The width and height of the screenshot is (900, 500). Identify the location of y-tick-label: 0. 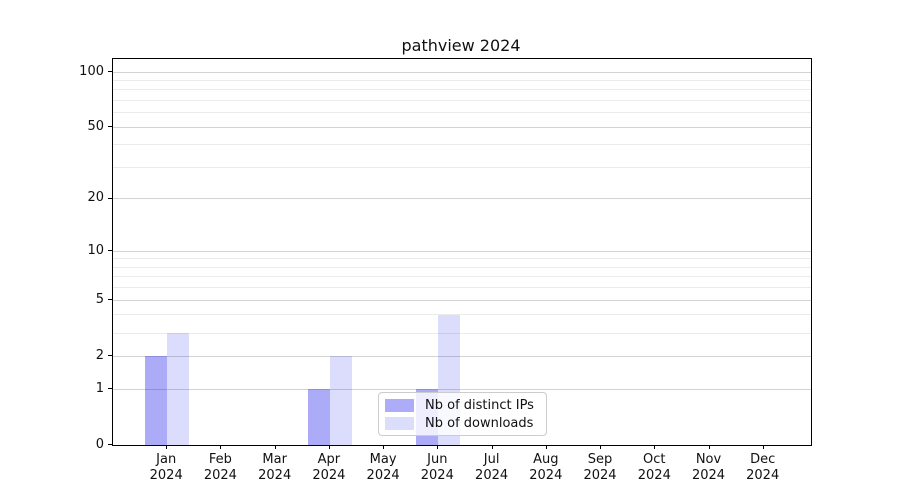
(99, 444).